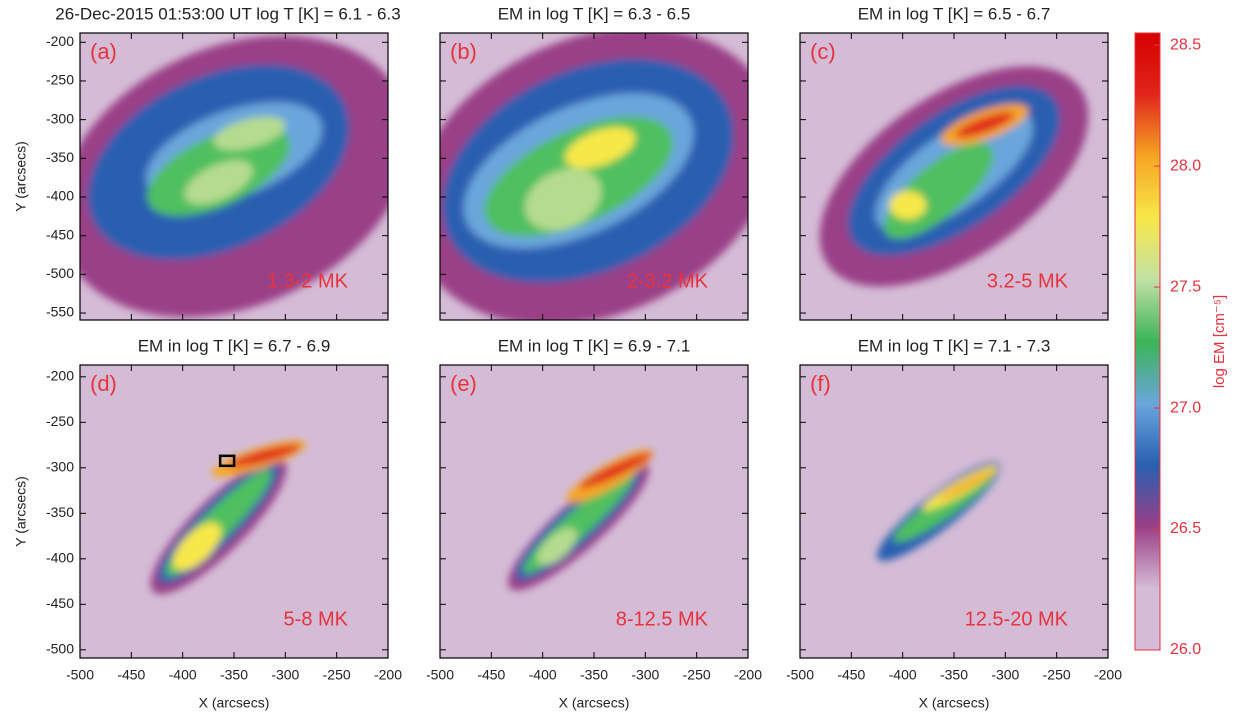  I want to click on panel-title: EM in log T [K] = 7.1 - 7.3, so click(954, 345).